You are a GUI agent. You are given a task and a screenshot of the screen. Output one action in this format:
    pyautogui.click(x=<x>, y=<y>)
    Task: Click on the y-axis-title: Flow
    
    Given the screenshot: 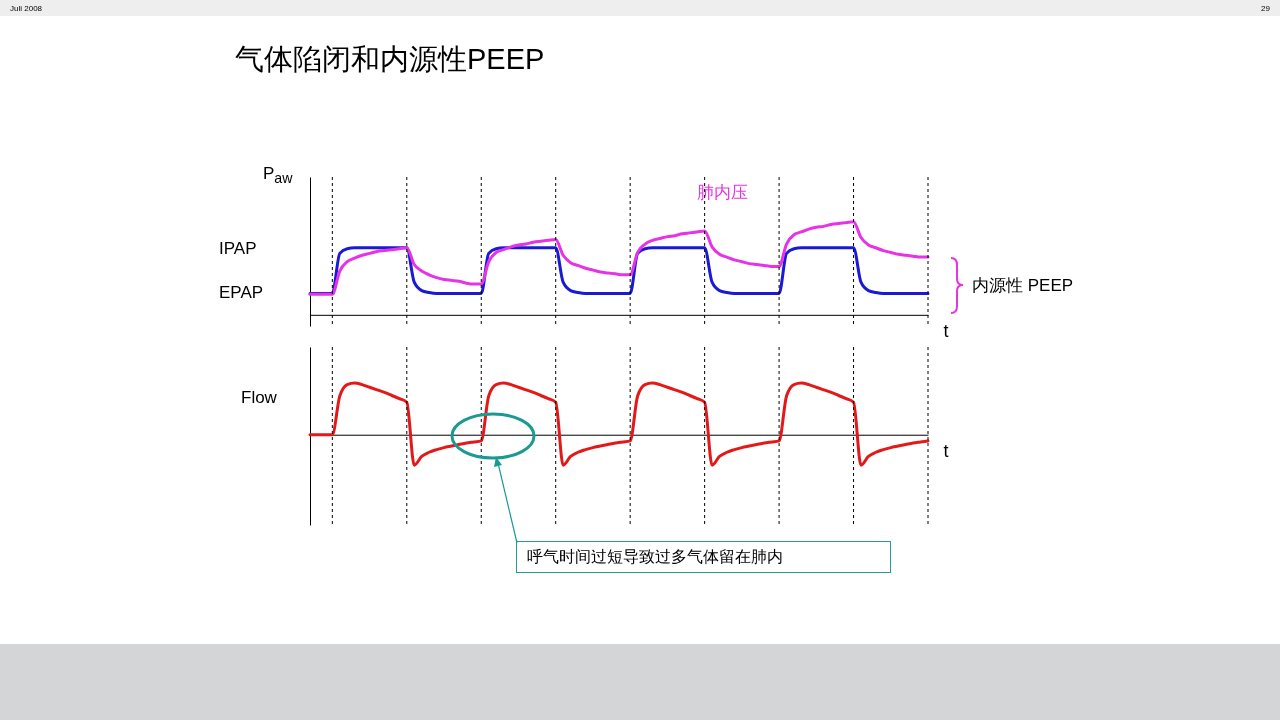 What is the action you would take?
    pyautogui.click(x=259, y=398)
    